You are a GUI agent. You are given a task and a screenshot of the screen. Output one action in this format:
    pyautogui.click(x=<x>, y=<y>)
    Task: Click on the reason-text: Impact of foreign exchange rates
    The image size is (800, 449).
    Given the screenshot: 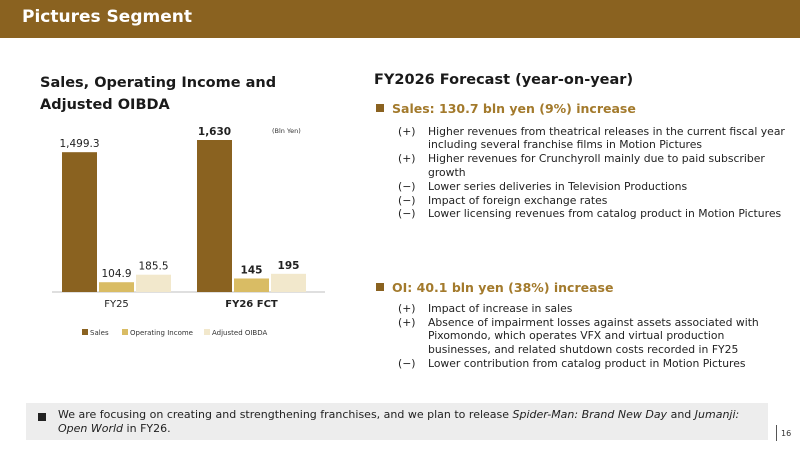 What is the action you would take?
    pyautogui.click(x=518, y=200)
    